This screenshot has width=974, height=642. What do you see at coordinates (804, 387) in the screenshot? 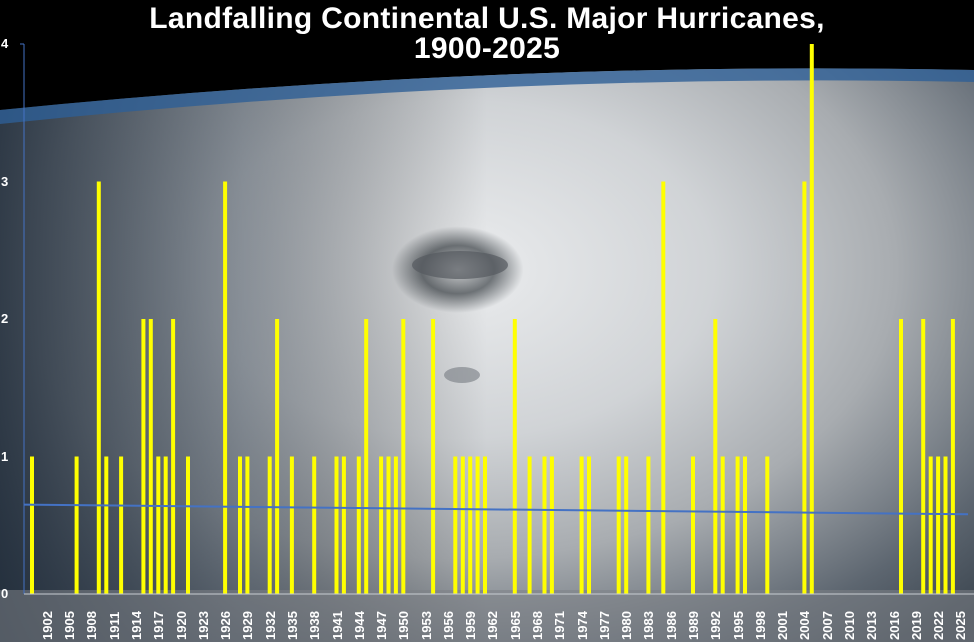
I see `bar-2004` at bounding box center [804, 387].